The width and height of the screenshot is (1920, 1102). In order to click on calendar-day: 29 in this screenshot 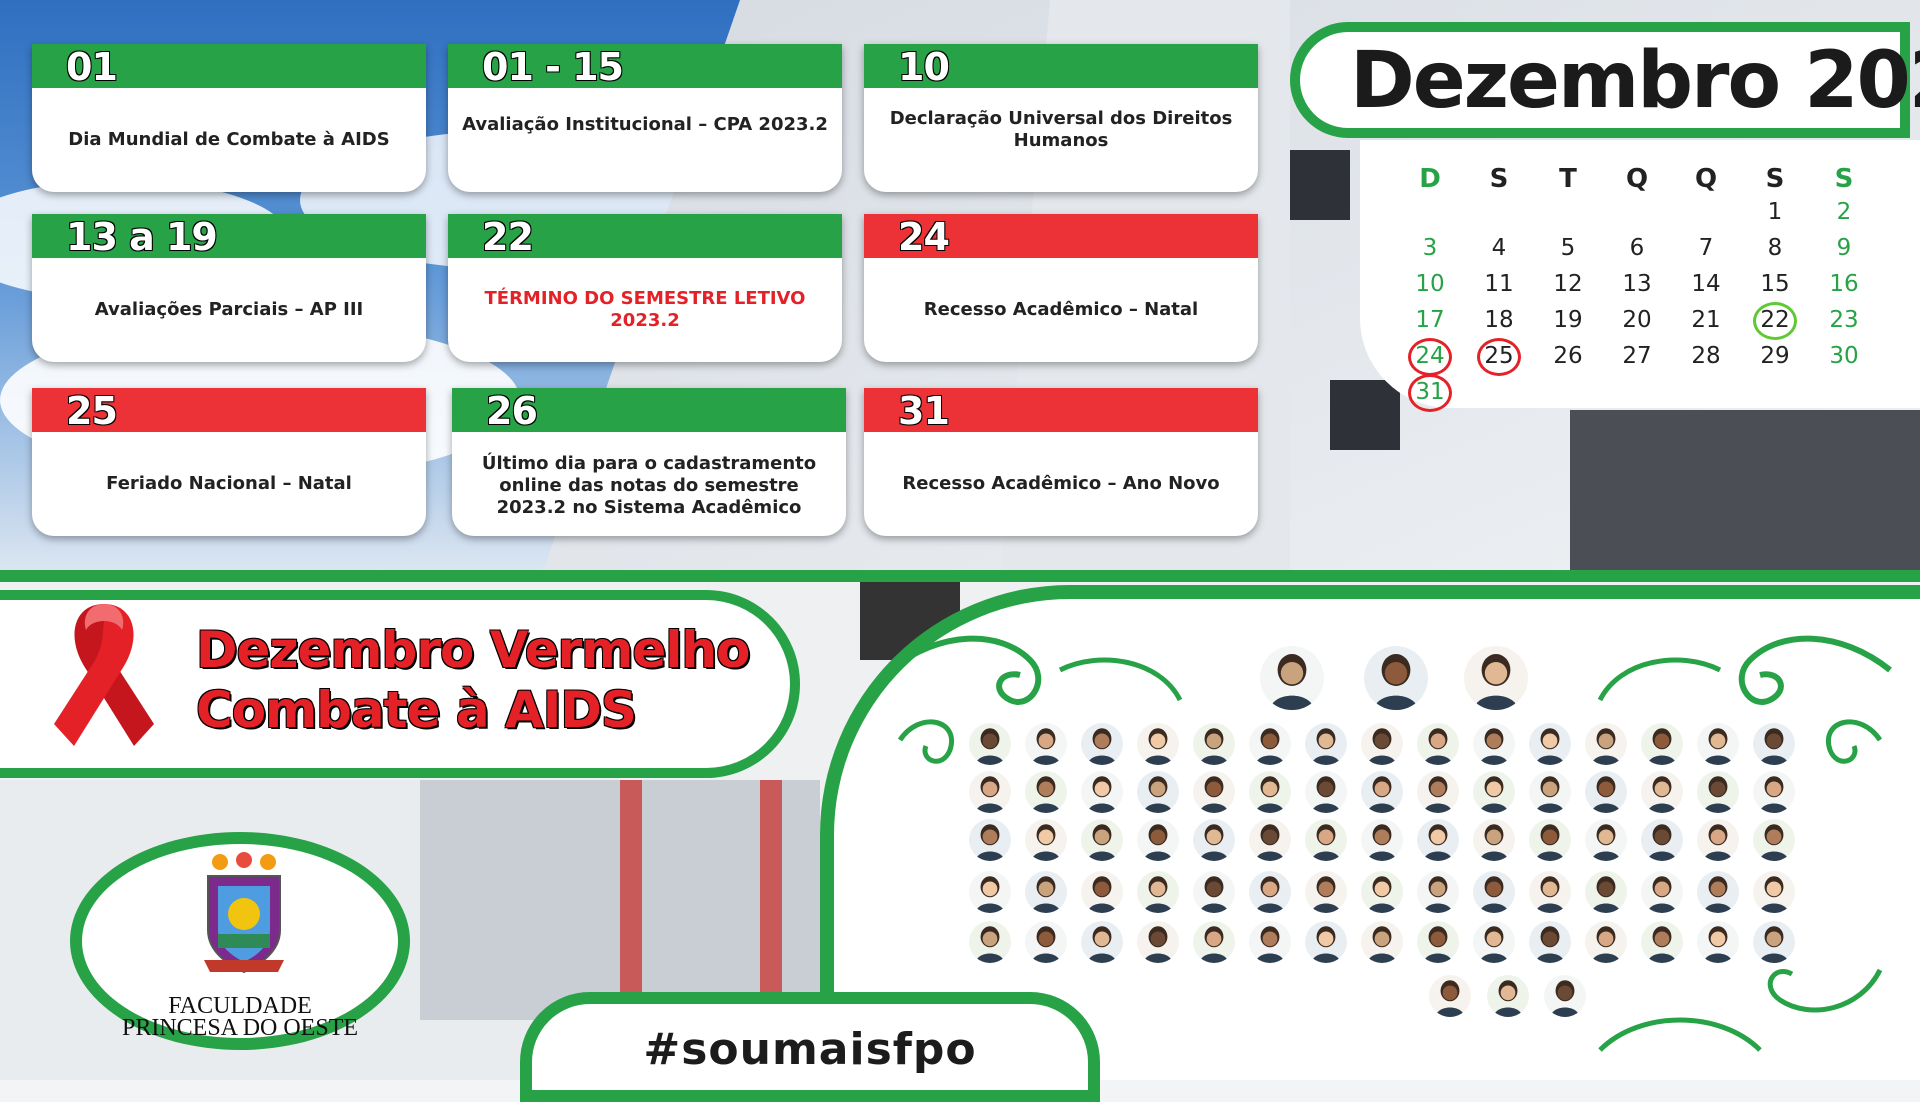, I will do `click(1775, 356)`.